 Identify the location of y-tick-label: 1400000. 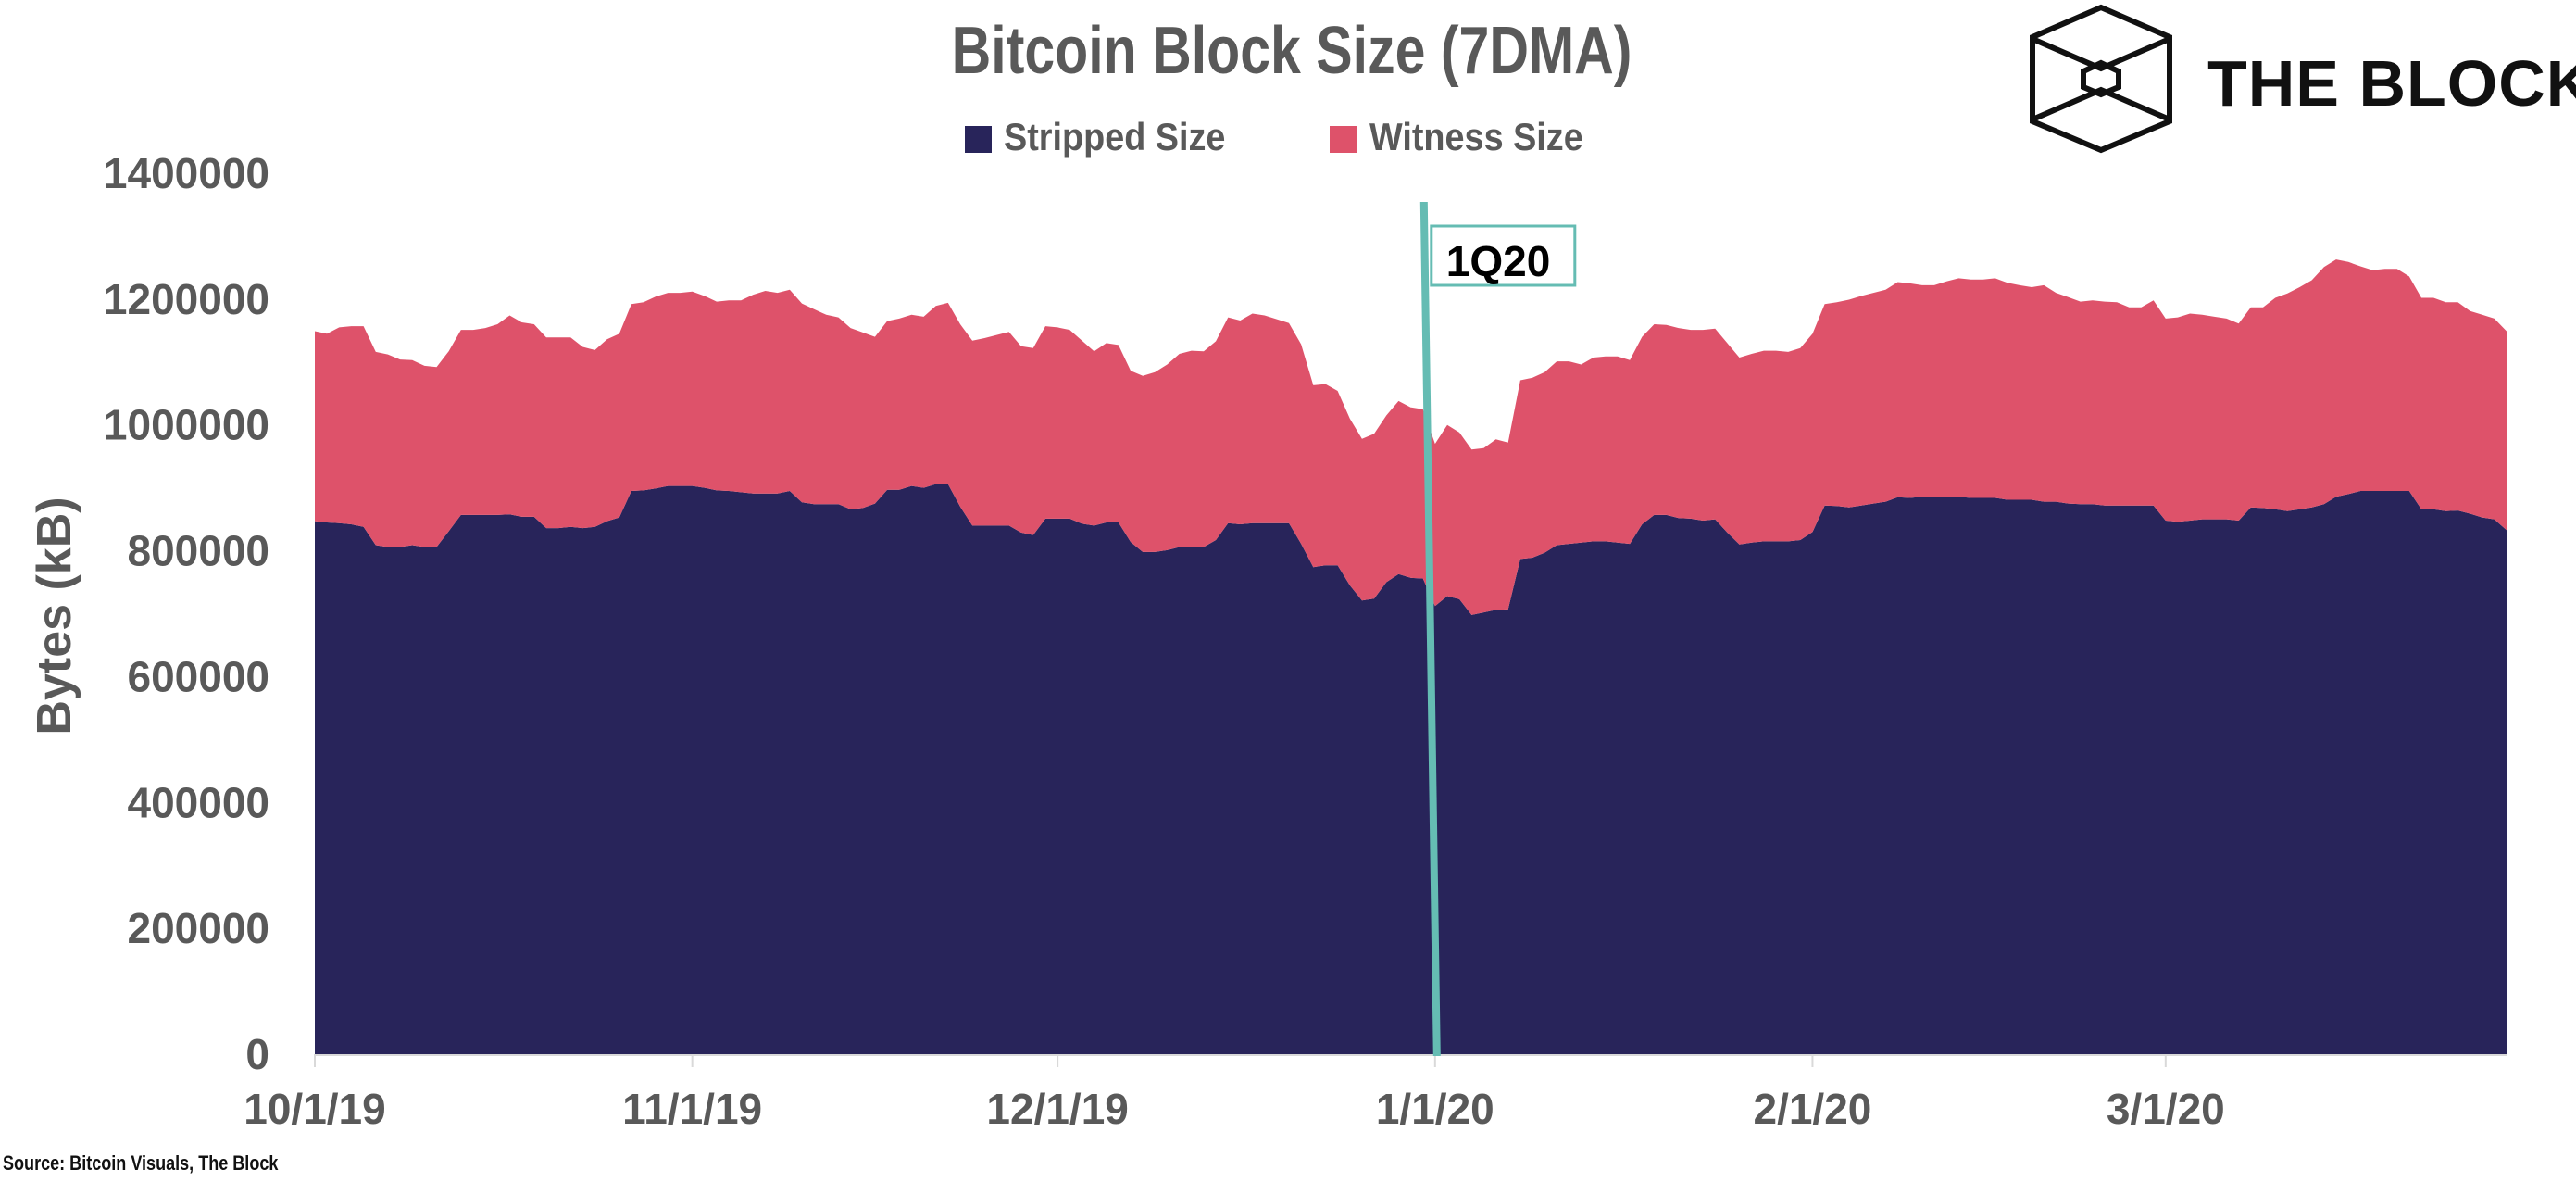
(186, 173).